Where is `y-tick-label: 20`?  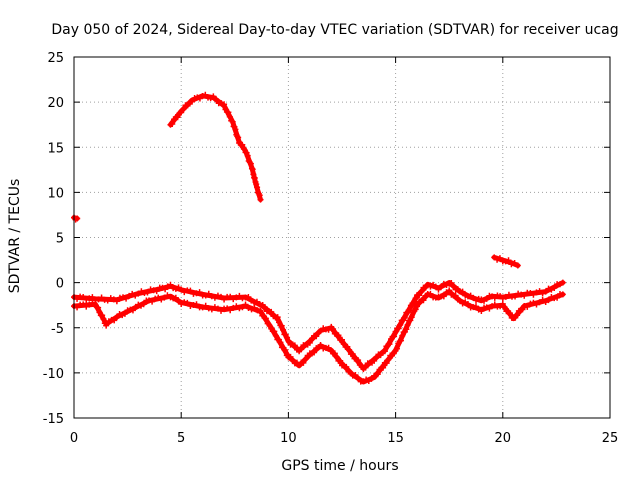
y-tick-label: 20 is located at coordinates (55, 103).